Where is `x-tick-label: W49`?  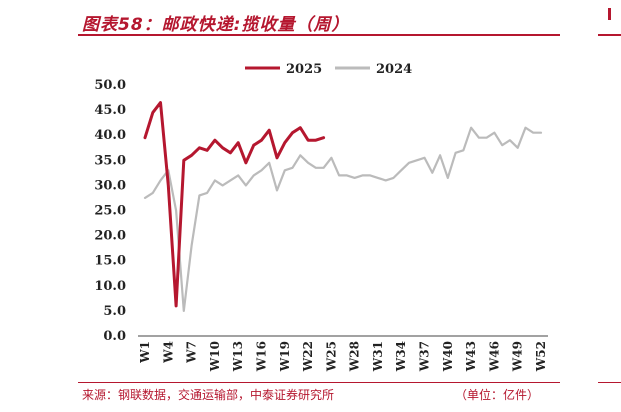 x-tick-label: W49 is located at coordinates (518, 356).